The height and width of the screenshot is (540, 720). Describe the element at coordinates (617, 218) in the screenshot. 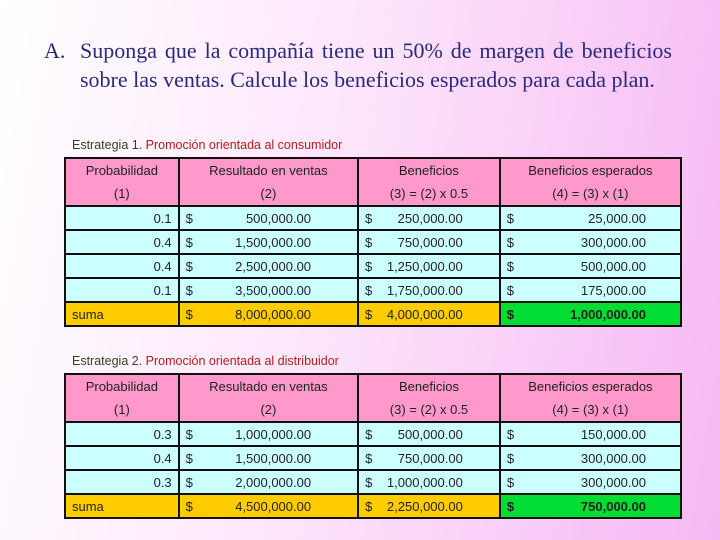

I see `amount: 25,000.00` at that location.